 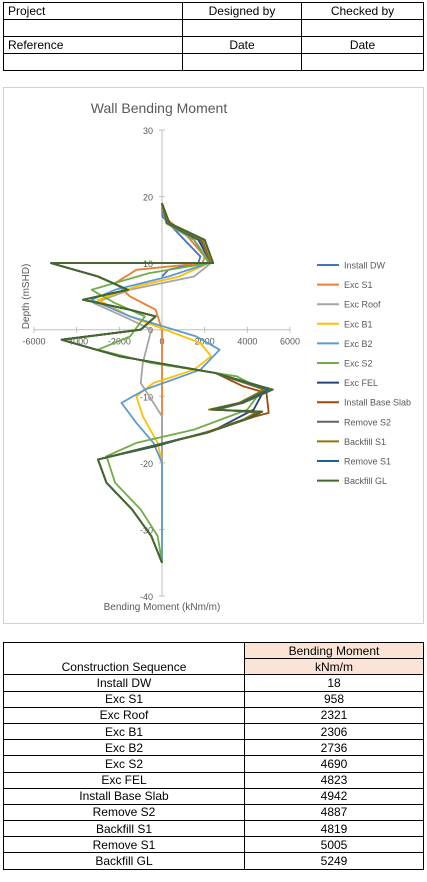 I want to click on project-value, so click(x=93, y=28).